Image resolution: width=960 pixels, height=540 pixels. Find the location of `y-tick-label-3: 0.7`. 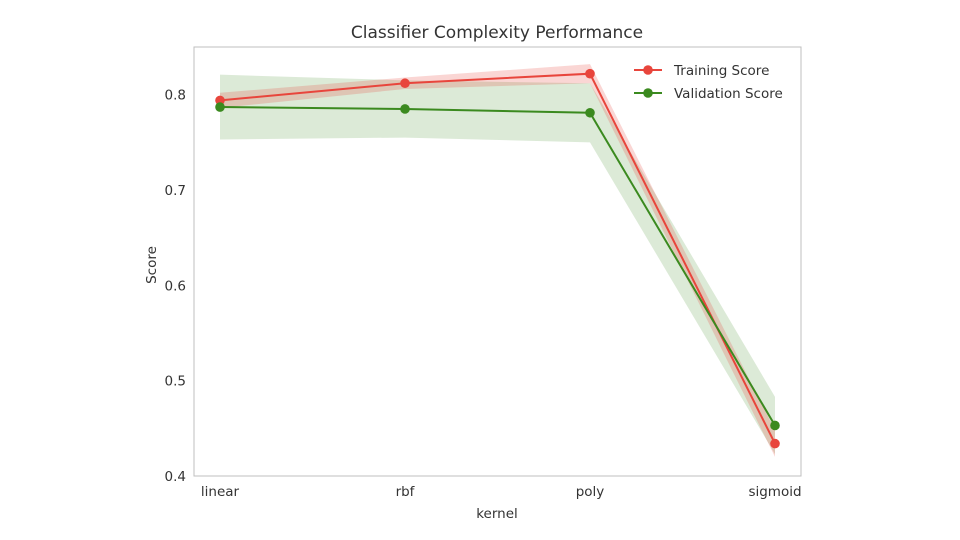

y-tick-label-3: 0.7 is located at coordinates (175, 191).